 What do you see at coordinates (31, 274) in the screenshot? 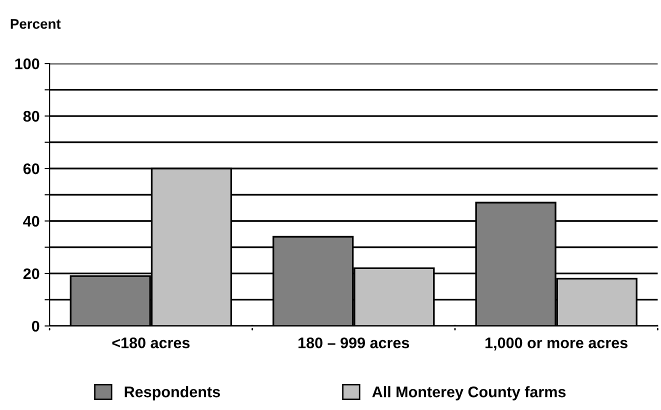
I see `y-tick-label: 20` at bounding box center [31, 274].